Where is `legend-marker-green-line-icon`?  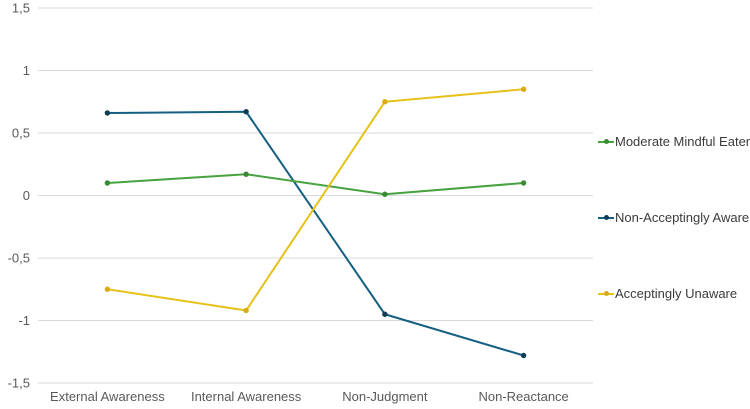
legend-marker-green-line-icon is located at coordinates (606, 141).